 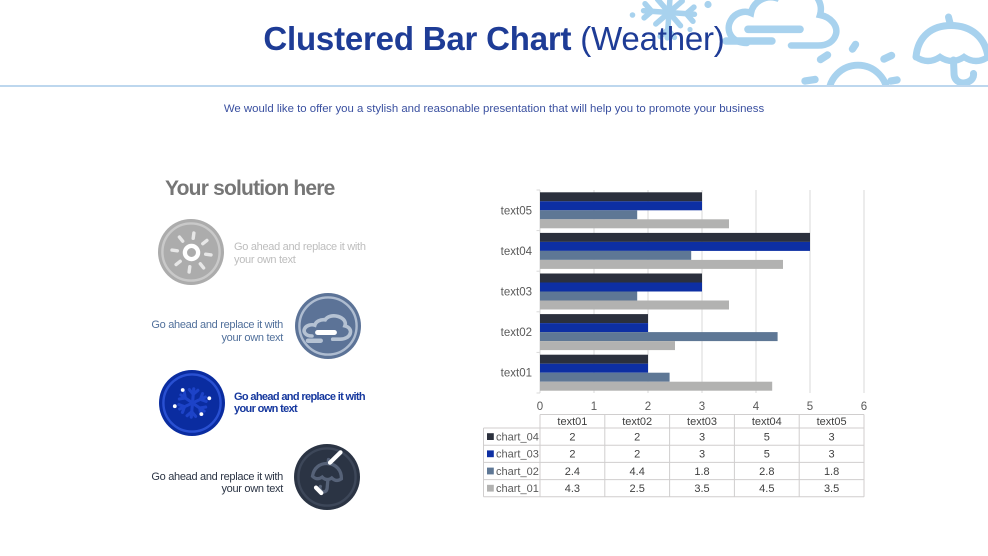 What do you see at coordinates (637, 489) in the screenshot?
I see `svg-text: 2.5` at bounding box center [637, 489].